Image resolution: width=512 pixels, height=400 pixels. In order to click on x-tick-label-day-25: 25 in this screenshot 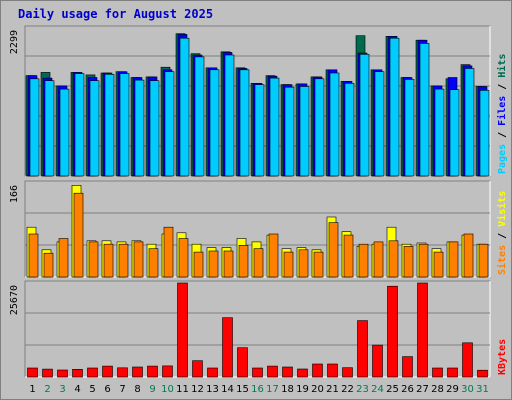, I will do `click(392, 389)`.